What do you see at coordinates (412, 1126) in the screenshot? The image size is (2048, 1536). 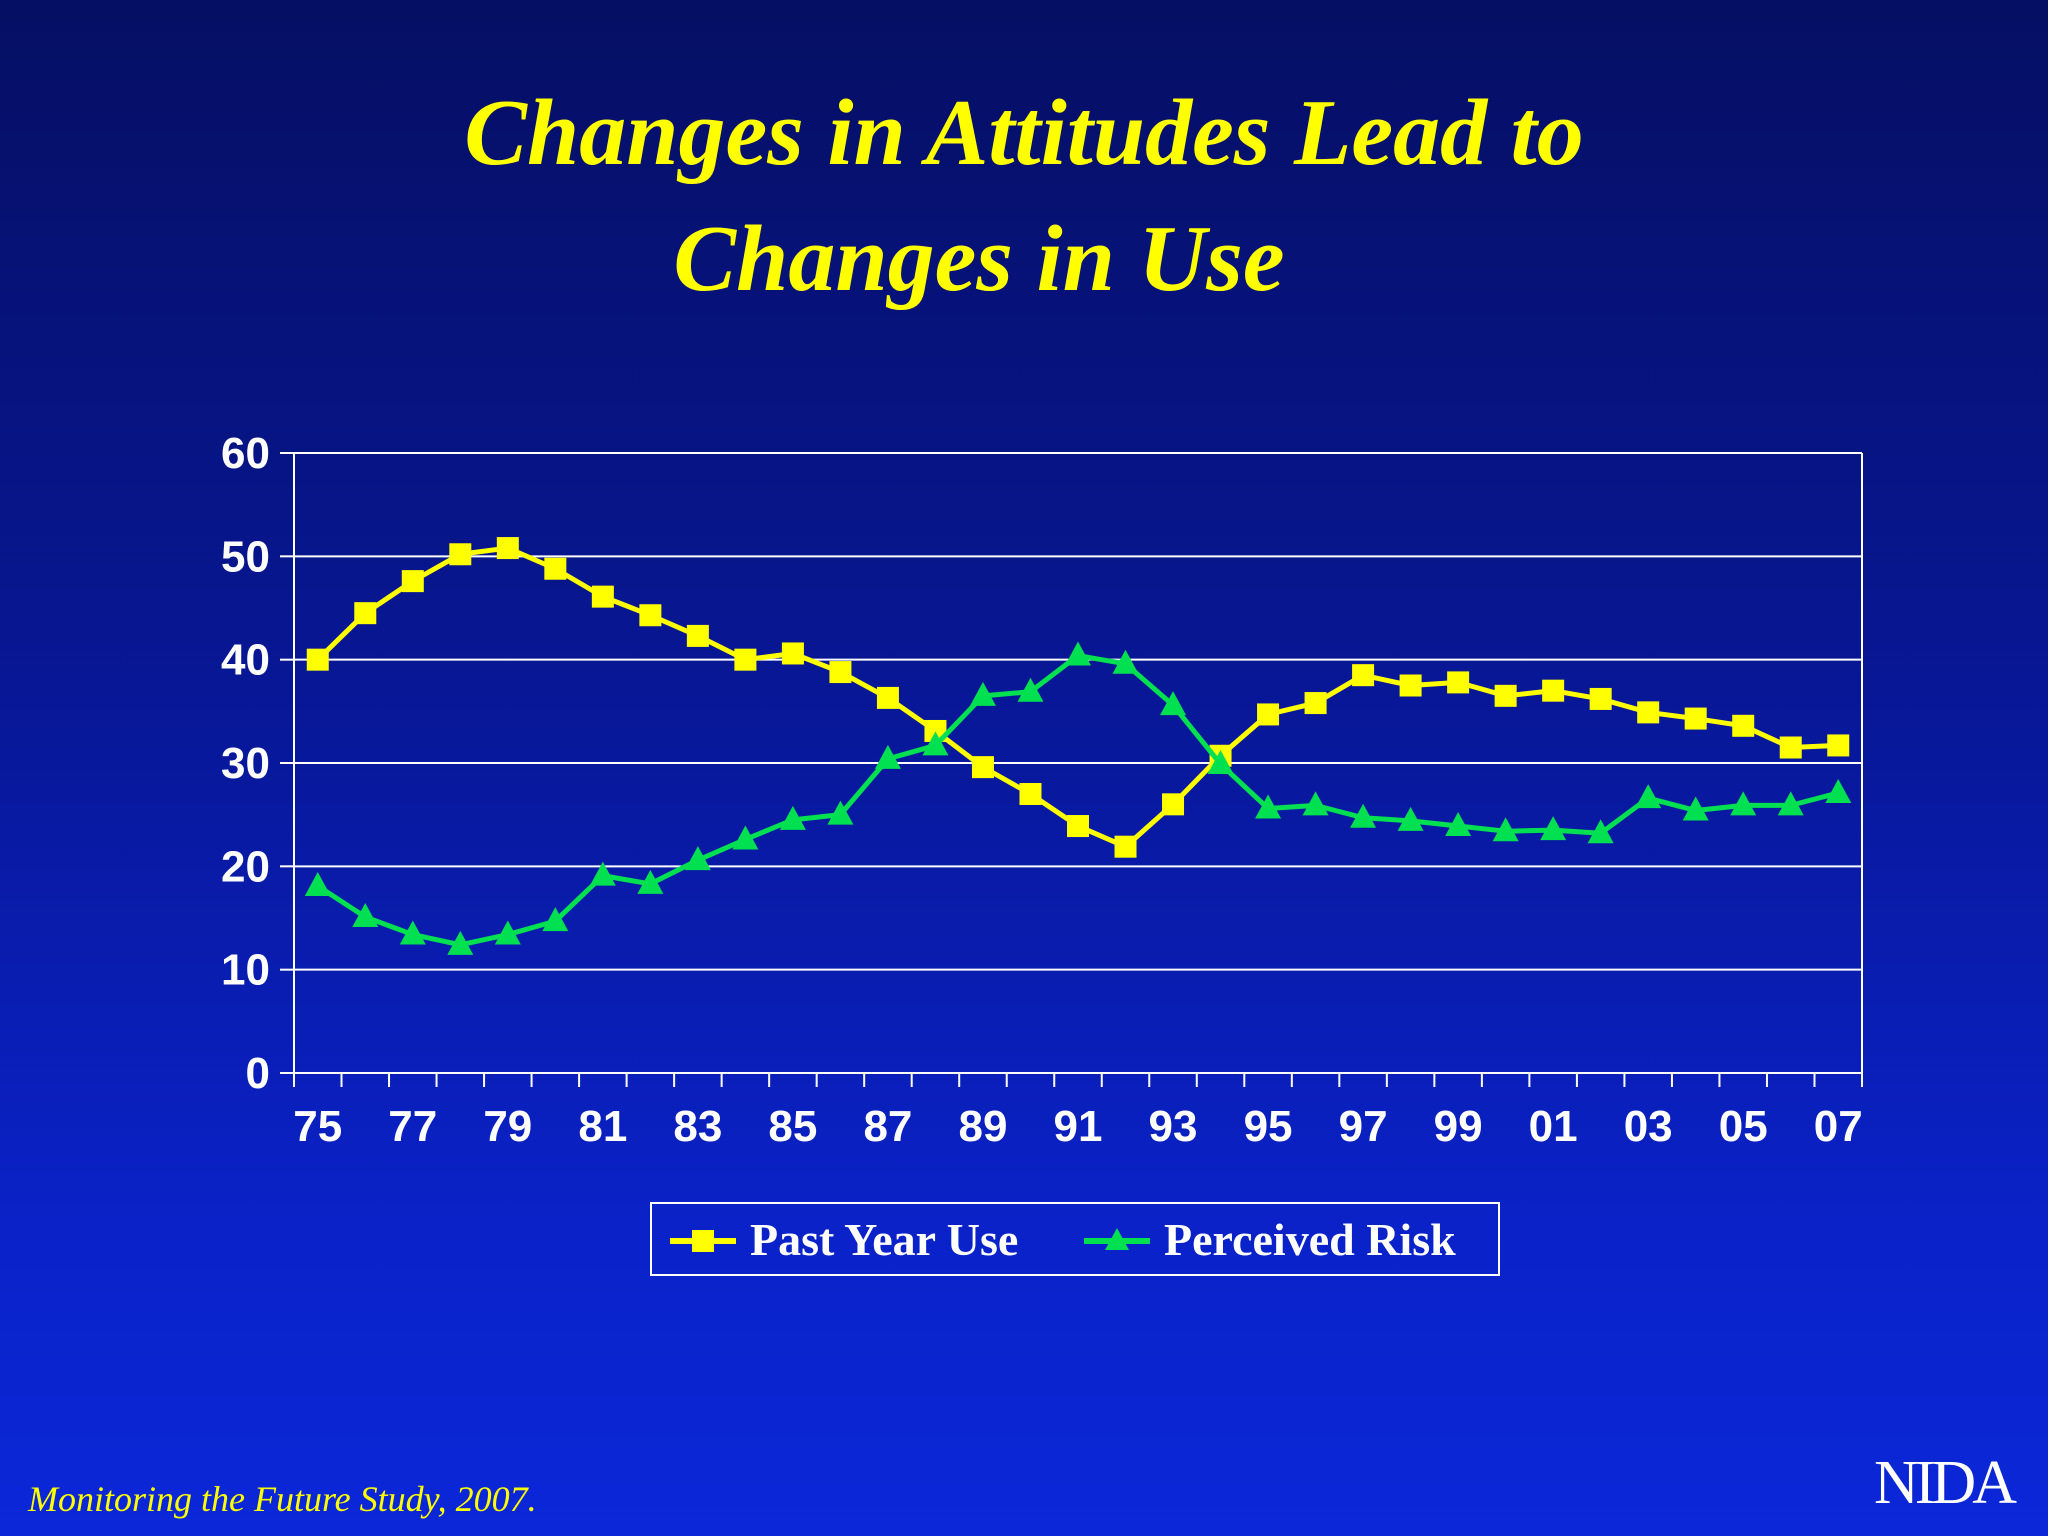 I see `x-tick-label-77: 77` at bounding box center [412, 1126].